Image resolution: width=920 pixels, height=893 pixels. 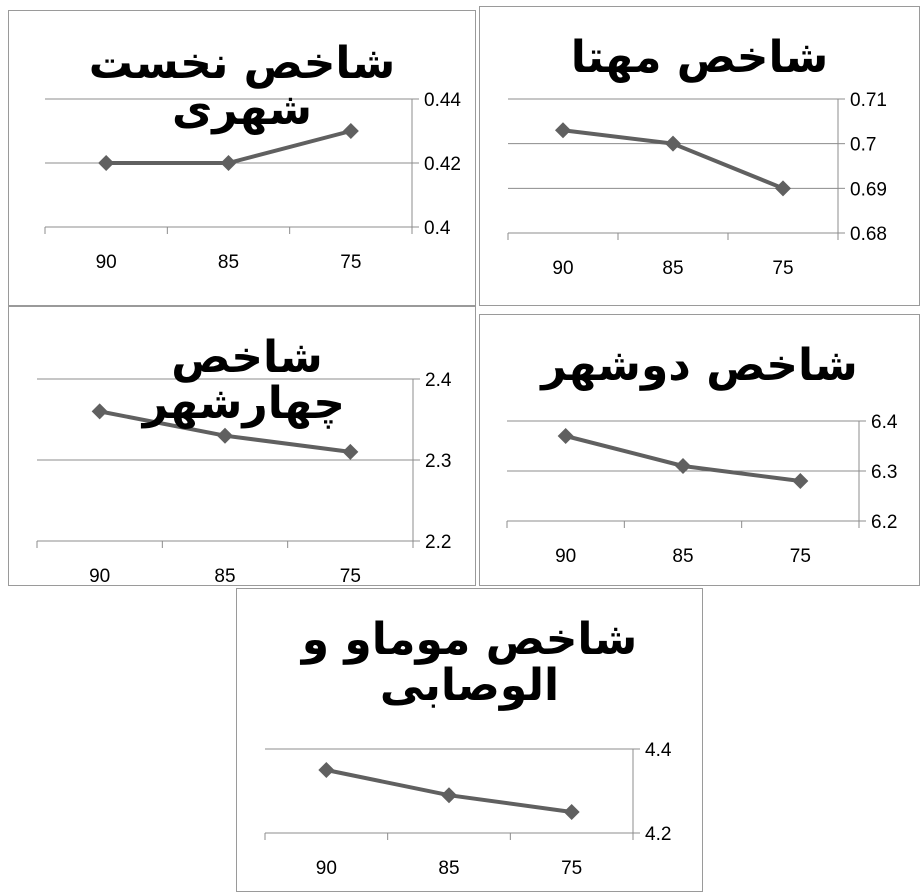 What do you see at coordinates (438, 542) in the screenshot?
I see `y-tick-label: 2.2` at bounding box center [438, 542].